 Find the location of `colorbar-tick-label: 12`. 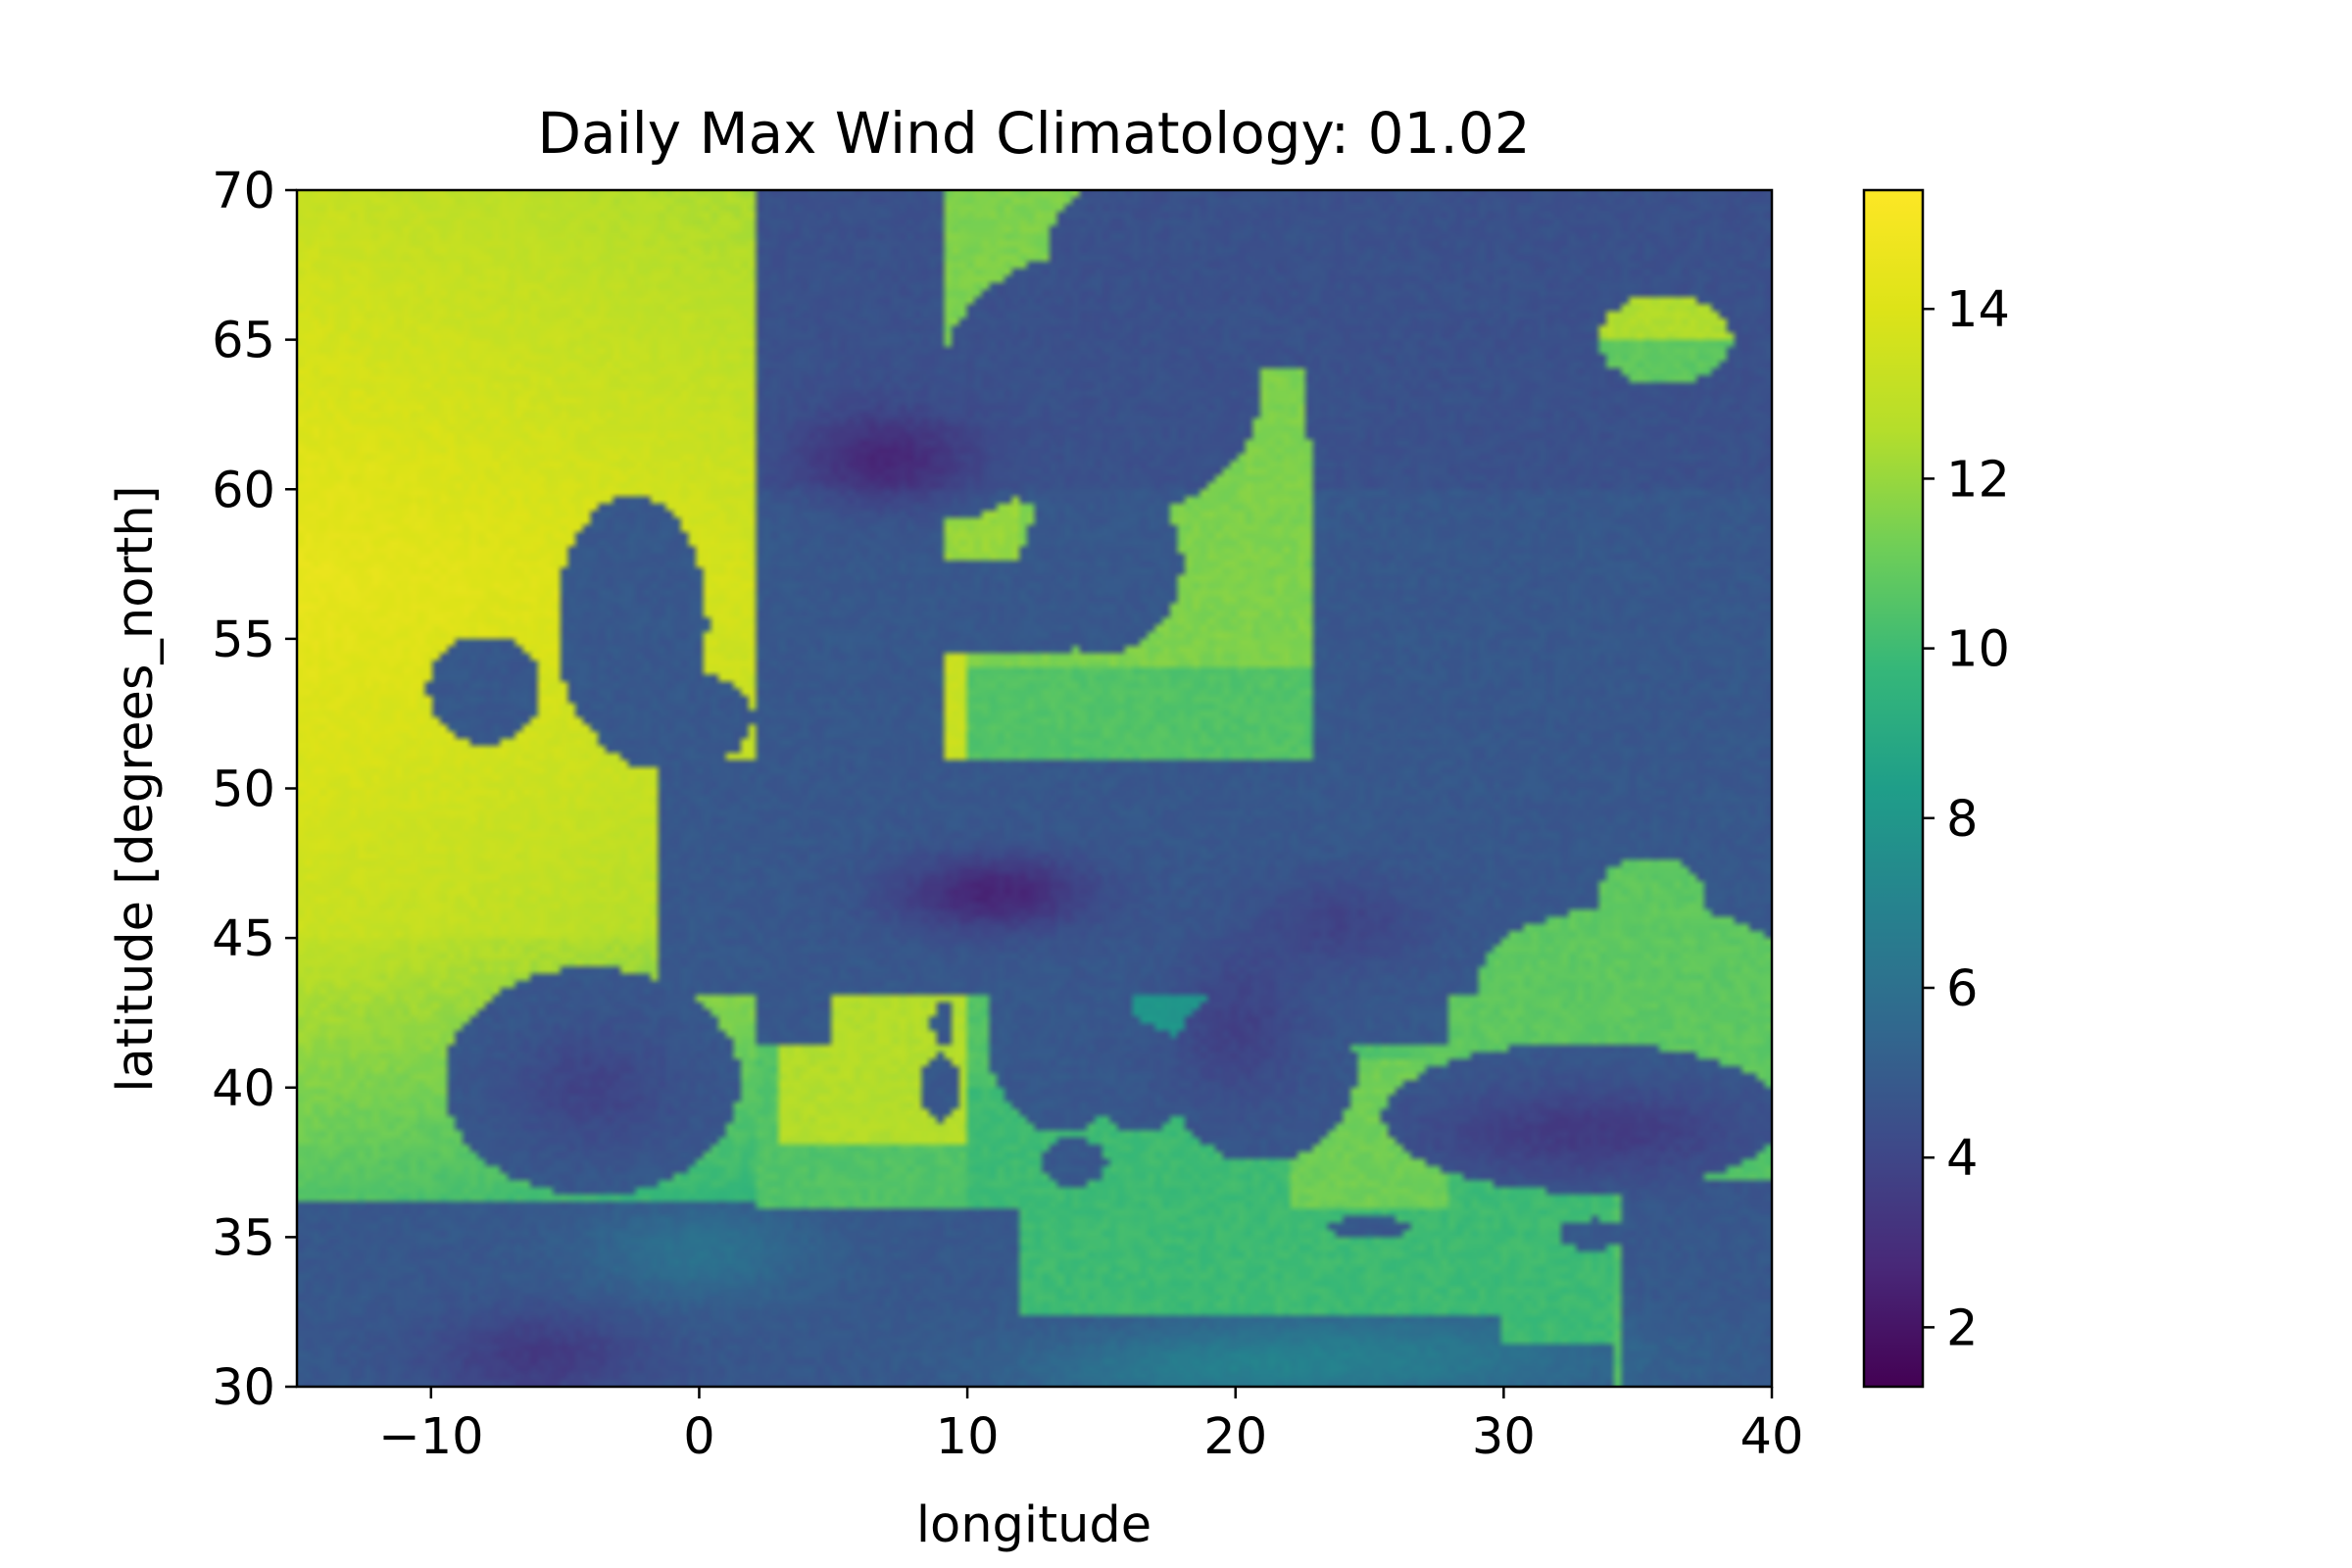

colorbar-tick-label: 12 is located at coordinates (1978, 480).